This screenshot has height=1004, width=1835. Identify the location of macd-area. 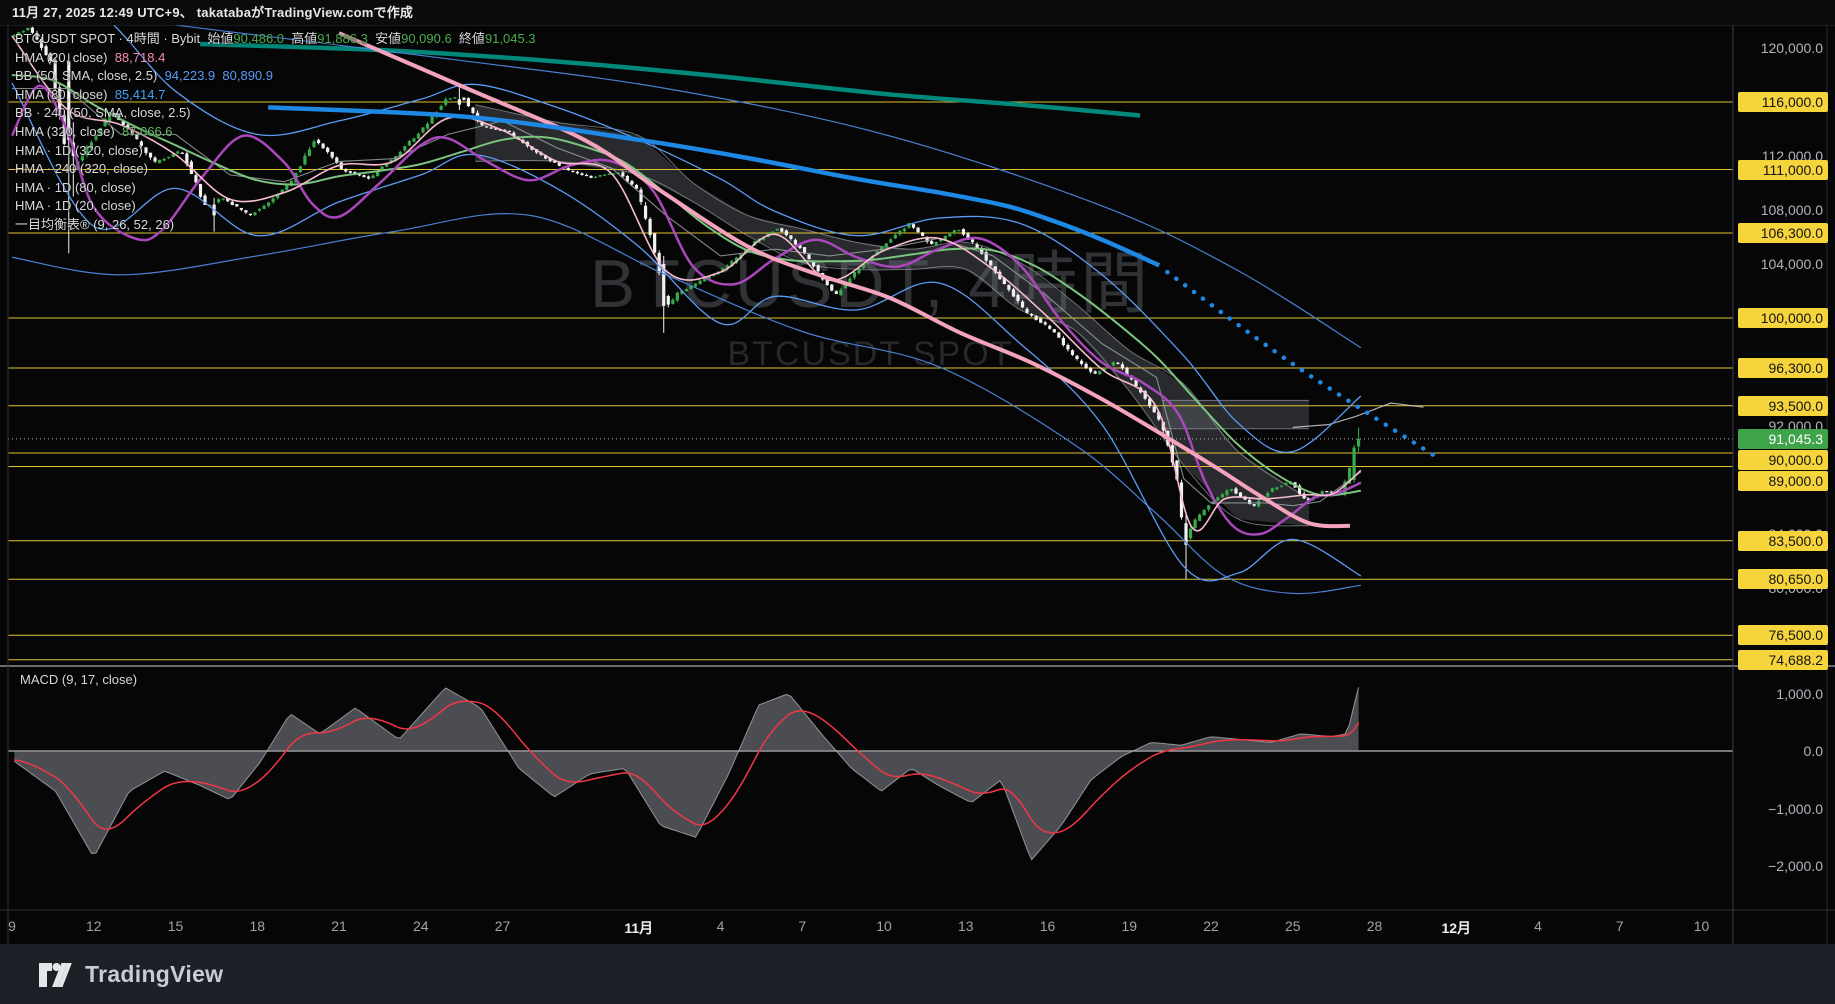
(686, 773).